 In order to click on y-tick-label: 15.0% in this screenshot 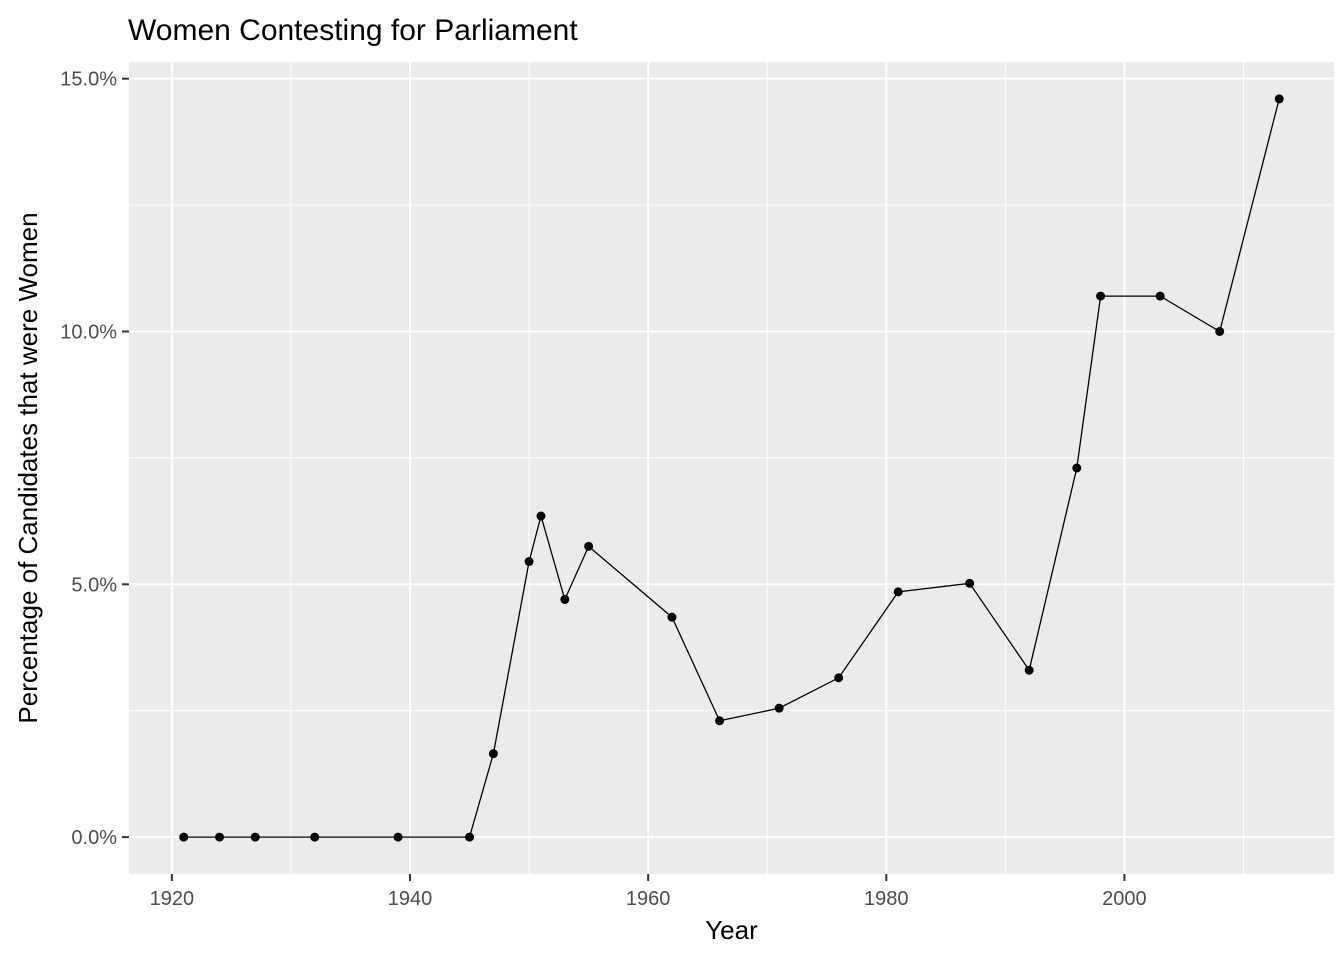, I will do `click(88, 80)`.